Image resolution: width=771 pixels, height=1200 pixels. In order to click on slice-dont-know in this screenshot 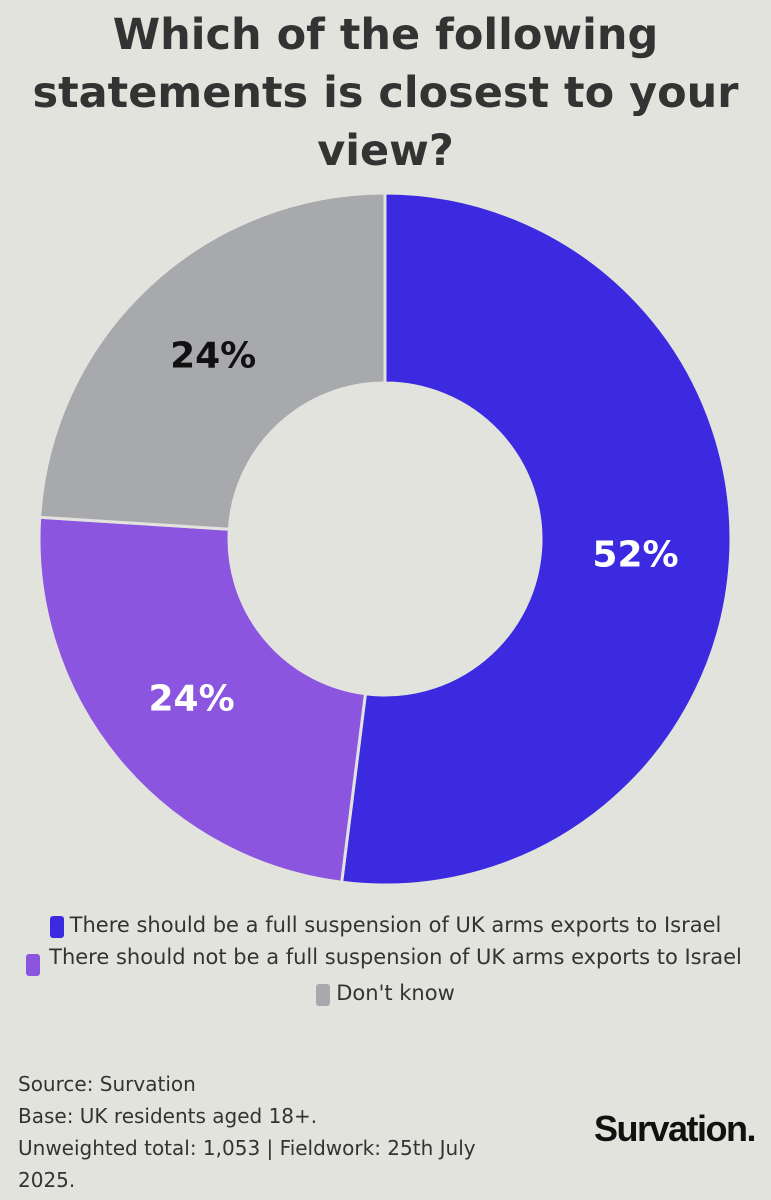, I will do `click(212, 361)`.